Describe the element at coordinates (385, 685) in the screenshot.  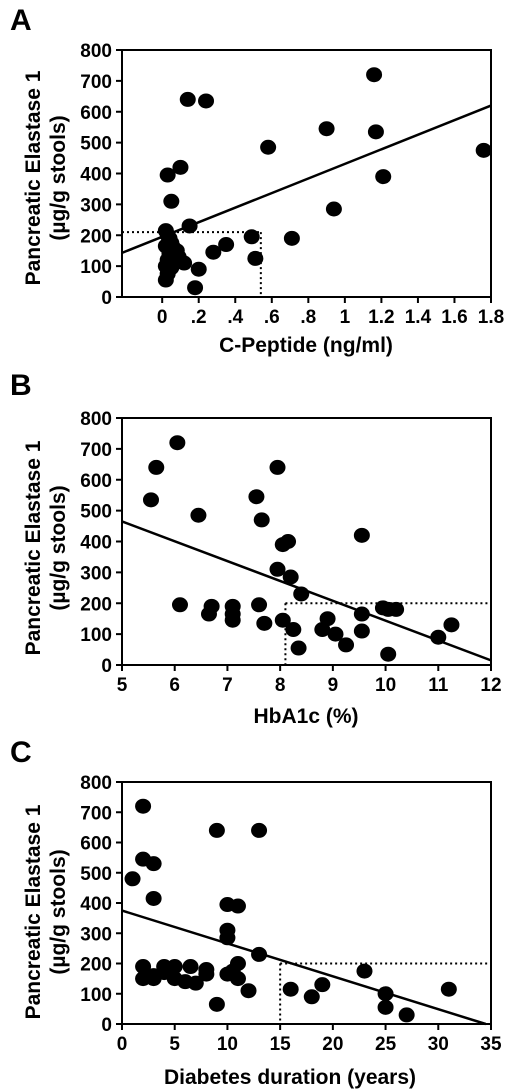
I see `panel-b-x-tick-label: 10` at that location.